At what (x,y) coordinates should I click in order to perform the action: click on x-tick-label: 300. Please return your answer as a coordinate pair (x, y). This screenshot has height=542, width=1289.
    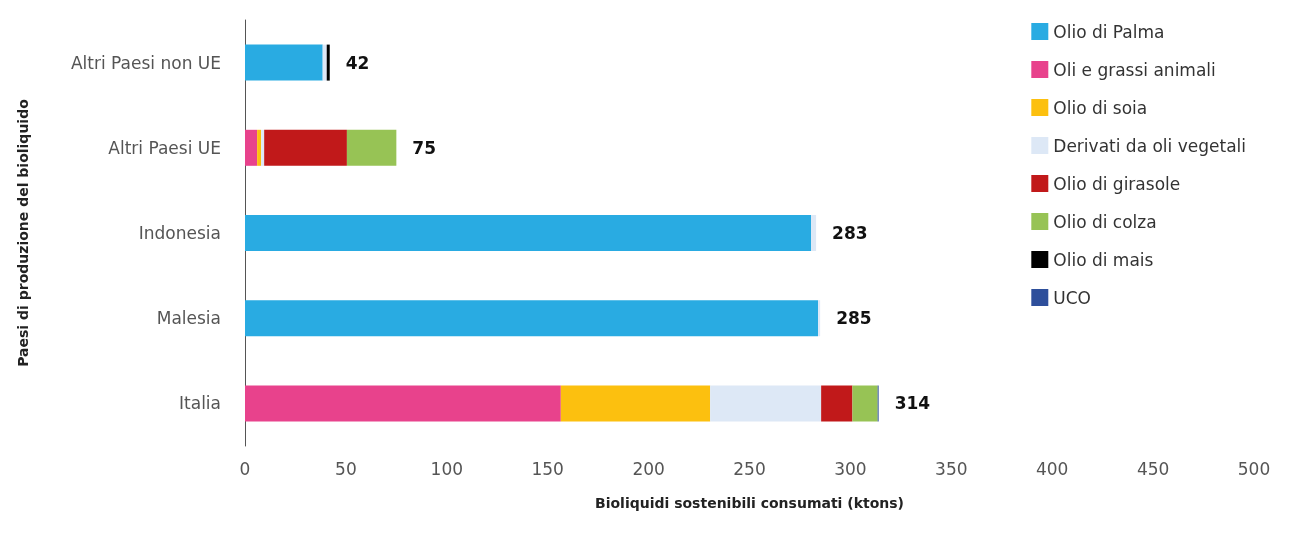
    Looking at the image, I should click on (850, 468).